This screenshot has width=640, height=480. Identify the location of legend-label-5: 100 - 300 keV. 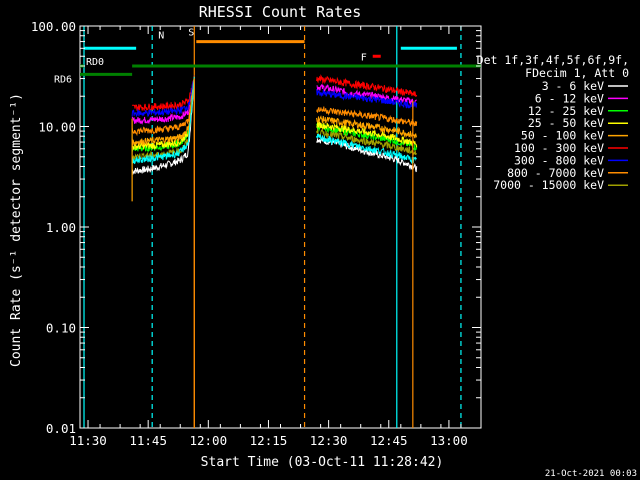
(559, 148).